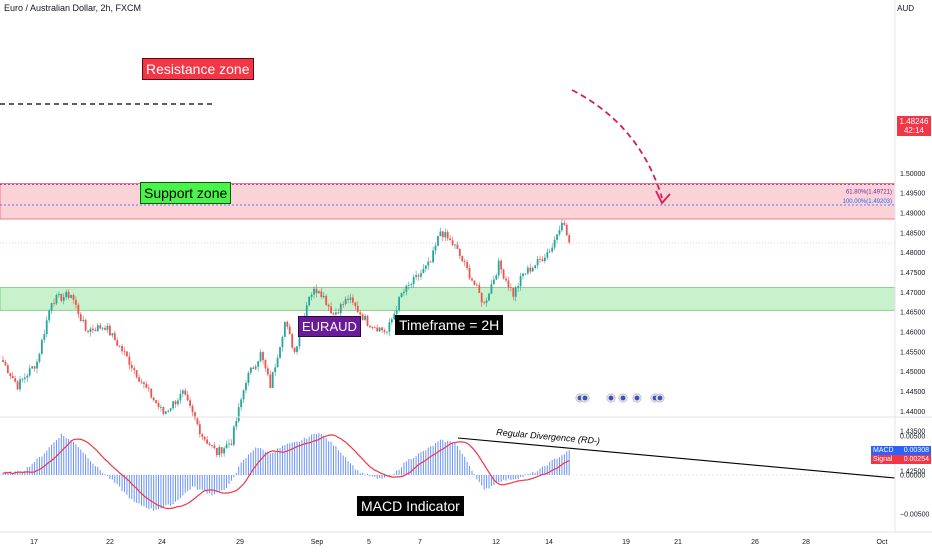 Image resolution: width=932 pixels, height=555 pixels. Describe the element at coordinates (110, 542) in the screenshot. I see `time-tick-label: 22` at that location.